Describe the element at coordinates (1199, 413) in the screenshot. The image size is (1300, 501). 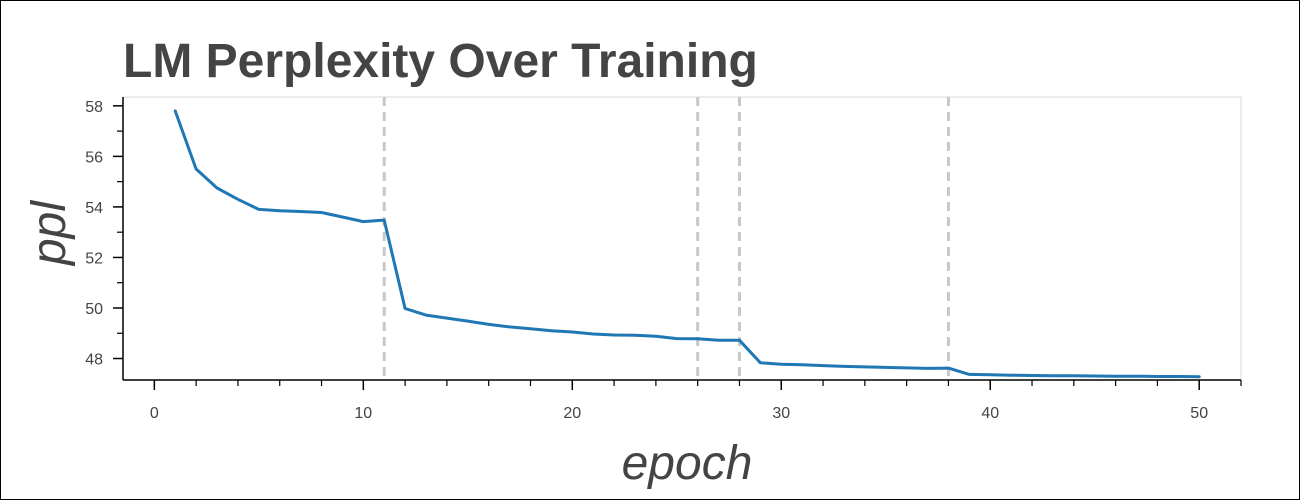
I see `x-tick-label-50: 50` at that location.